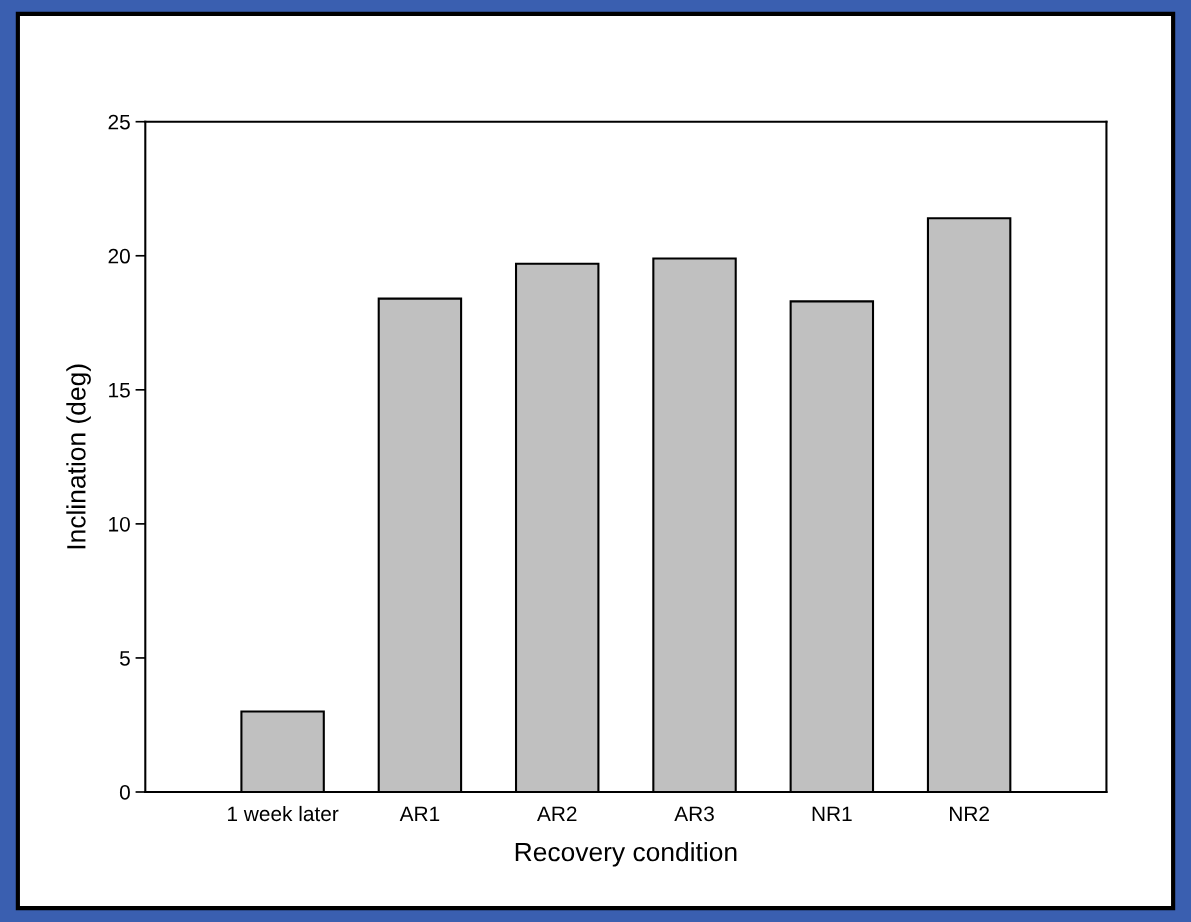  Describe the element at coordinates (119, 390) in the screenshot. I see `y-tick-label: 15` at that location.